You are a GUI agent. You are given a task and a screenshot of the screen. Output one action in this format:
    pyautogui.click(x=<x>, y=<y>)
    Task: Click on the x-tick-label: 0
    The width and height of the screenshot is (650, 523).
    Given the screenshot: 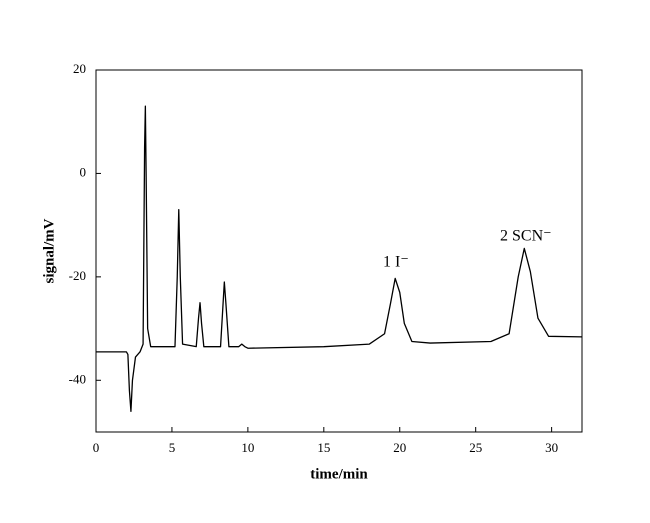 What is the action you would take?
    pyautogui.click(x=96, y=447)
    